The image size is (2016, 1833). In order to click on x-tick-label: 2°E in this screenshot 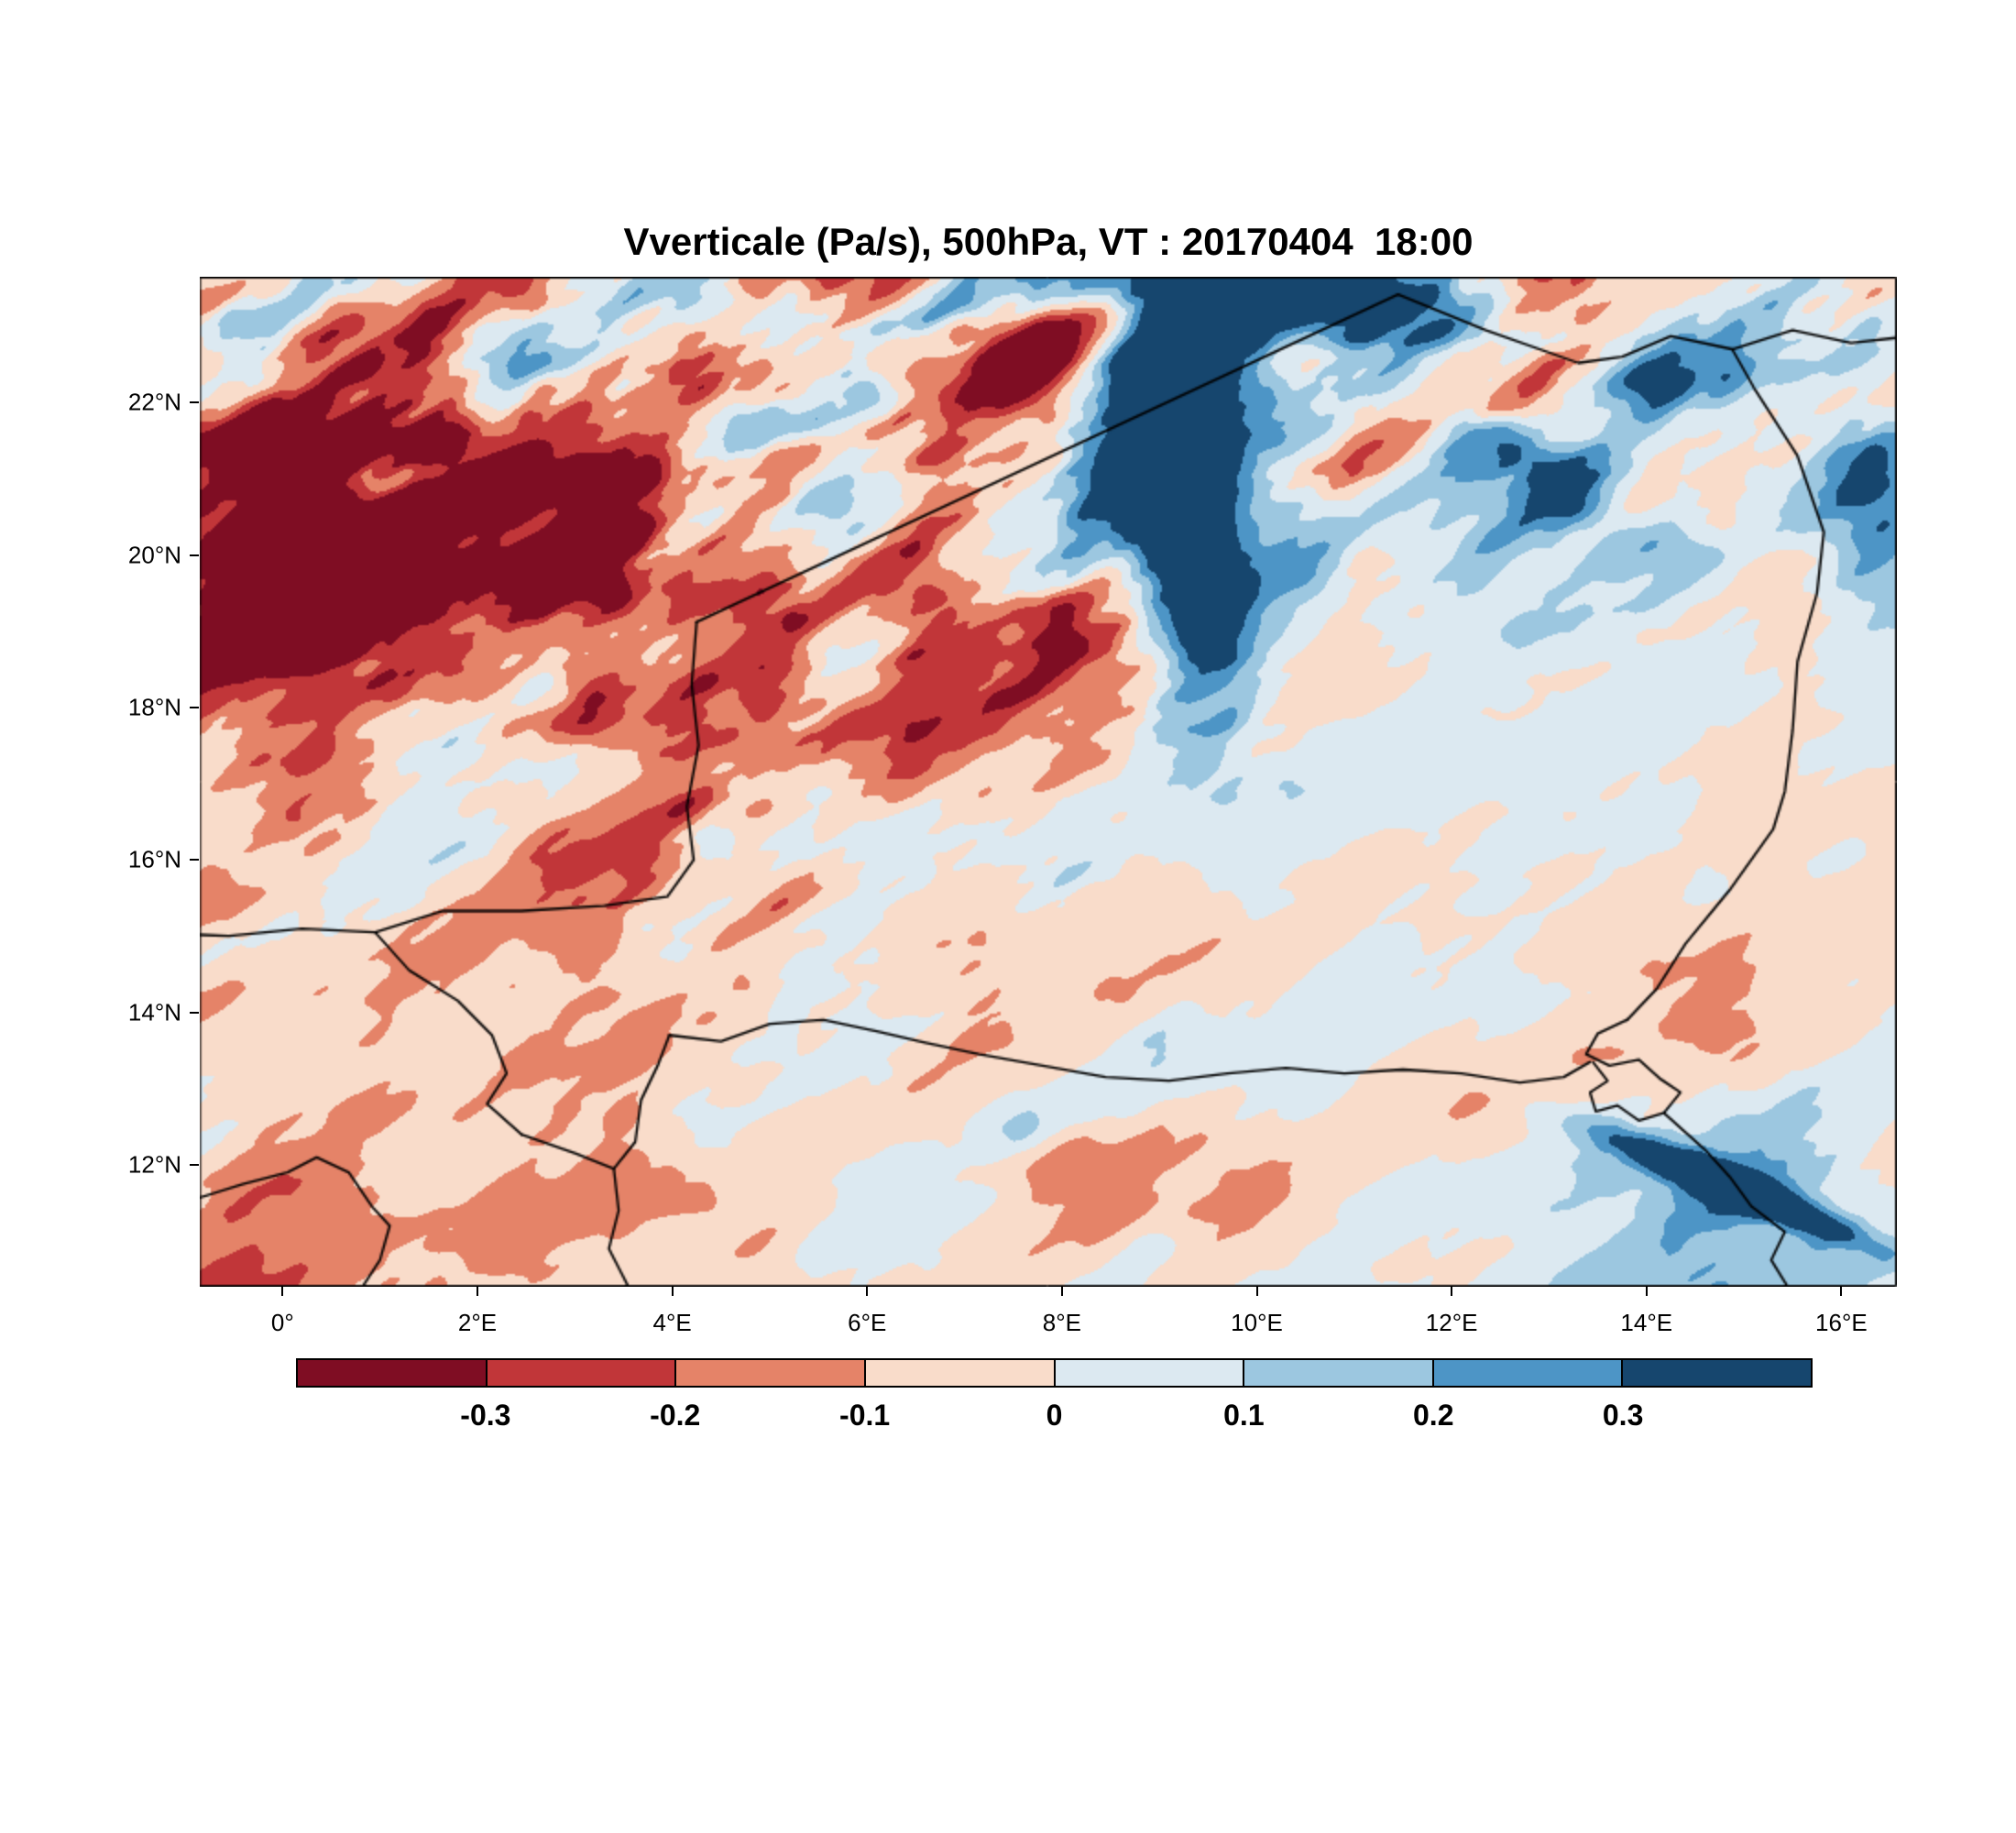, I will do `click(477, 1322)`.